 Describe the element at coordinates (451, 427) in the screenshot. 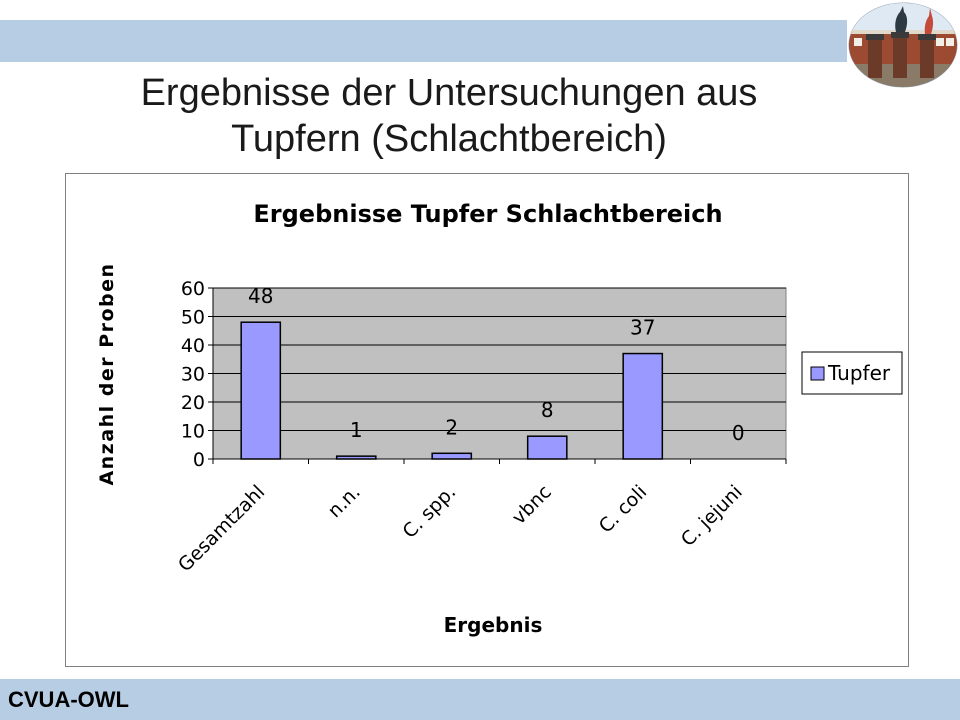

I see `data-label: 2` at that location.